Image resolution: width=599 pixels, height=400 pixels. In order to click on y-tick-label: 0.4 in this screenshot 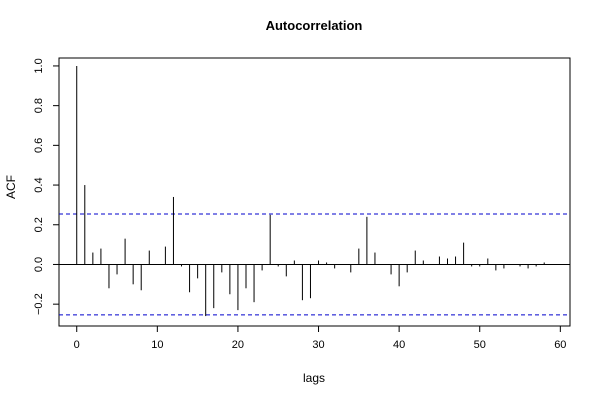, I will do `click(39, 184)`.